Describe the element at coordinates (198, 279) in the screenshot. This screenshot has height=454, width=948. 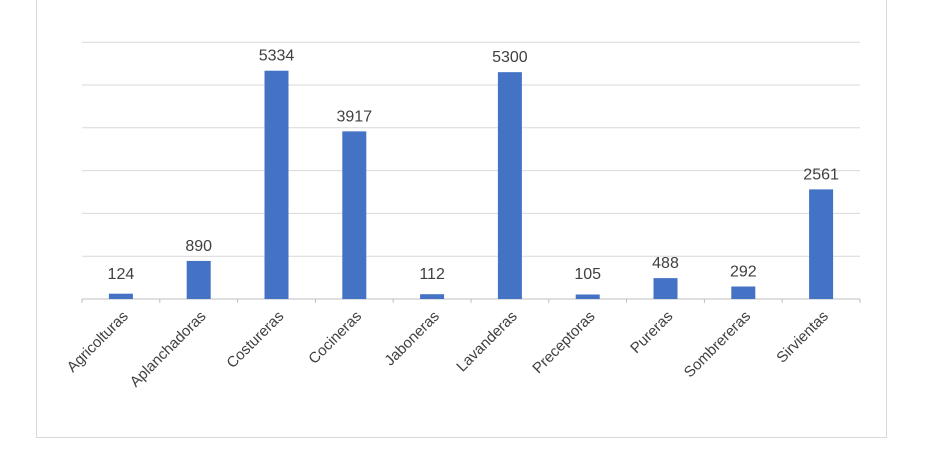
I see `bar-aplanchadoras` at that location.